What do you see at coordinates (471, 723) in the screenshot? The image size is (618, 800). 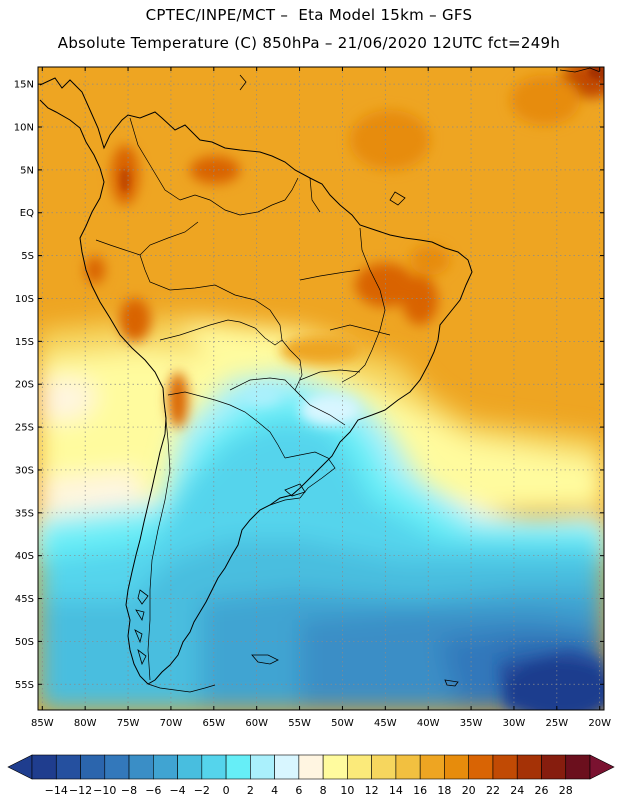 I see `lon-label: 35W` at bounding box center [471, 723].